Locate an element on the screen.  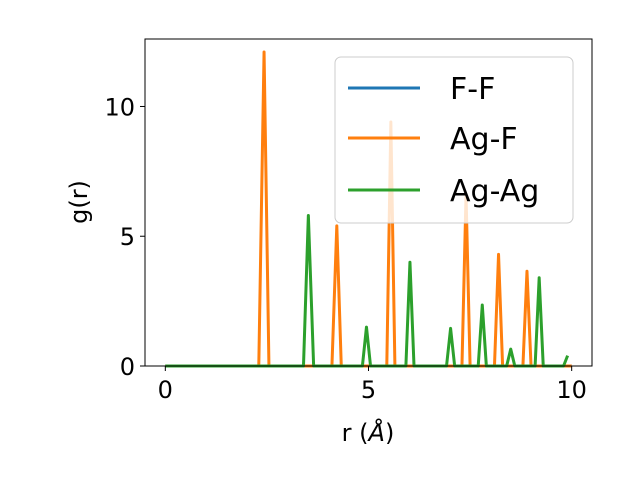
x-axis-ticks: 0 5 10 is located at coordinates (372, 385).